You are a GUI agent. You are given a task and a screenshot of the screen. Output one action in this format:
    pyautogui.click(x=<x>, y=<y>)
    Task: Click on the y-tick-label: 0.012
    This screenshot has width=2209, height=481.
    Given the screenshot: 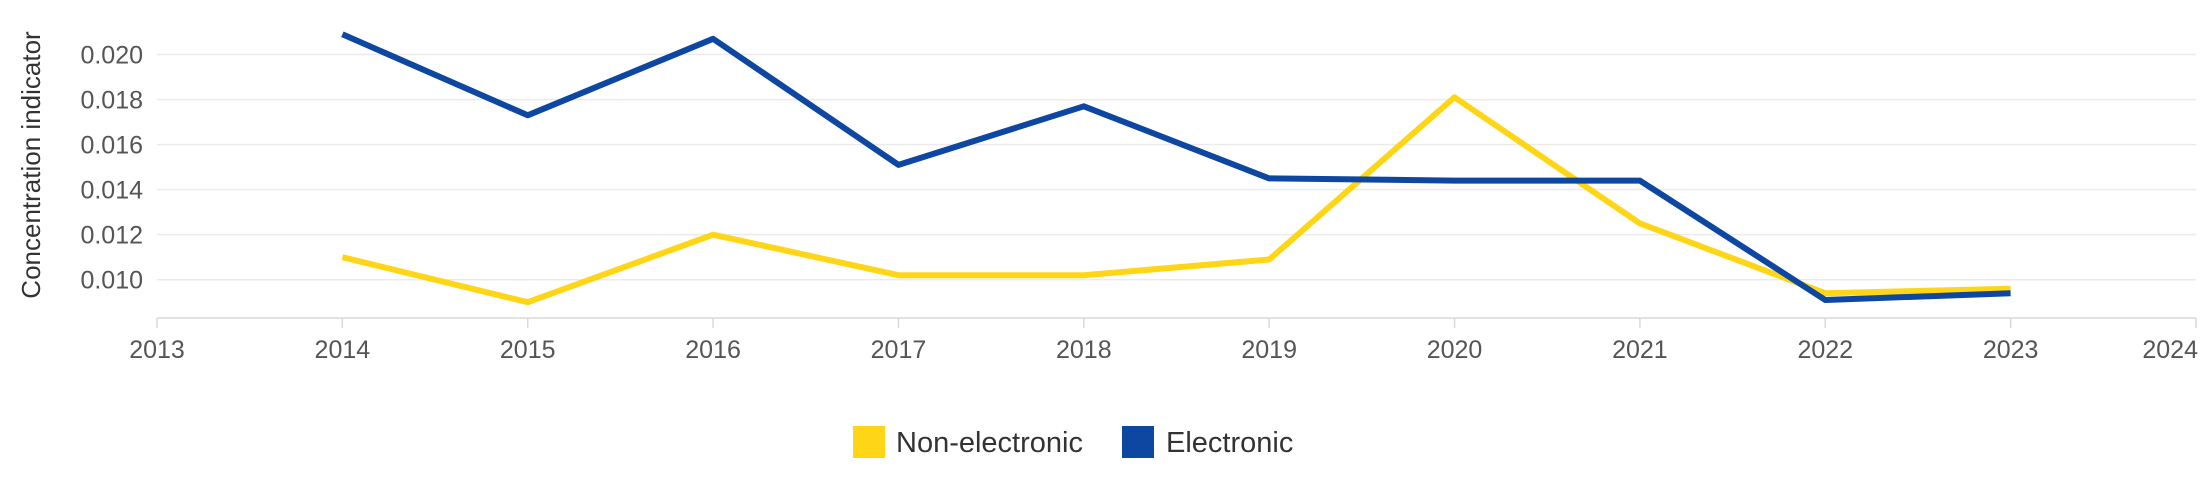 What is the action you would take?
    pyautogui.click(x=111, y=236)
    